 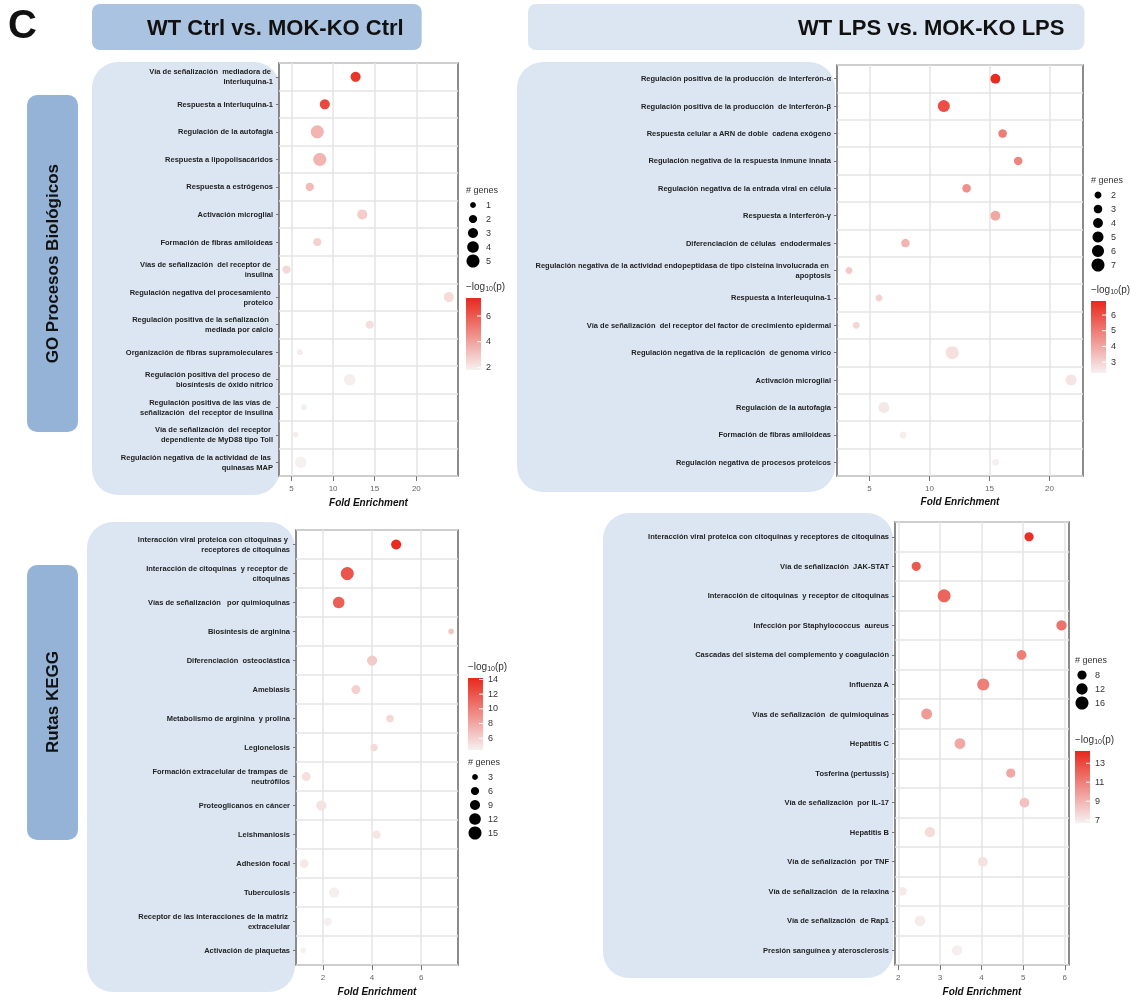 I want to click on text: GO Procesos Biológicos, so click(x=52, y=263).